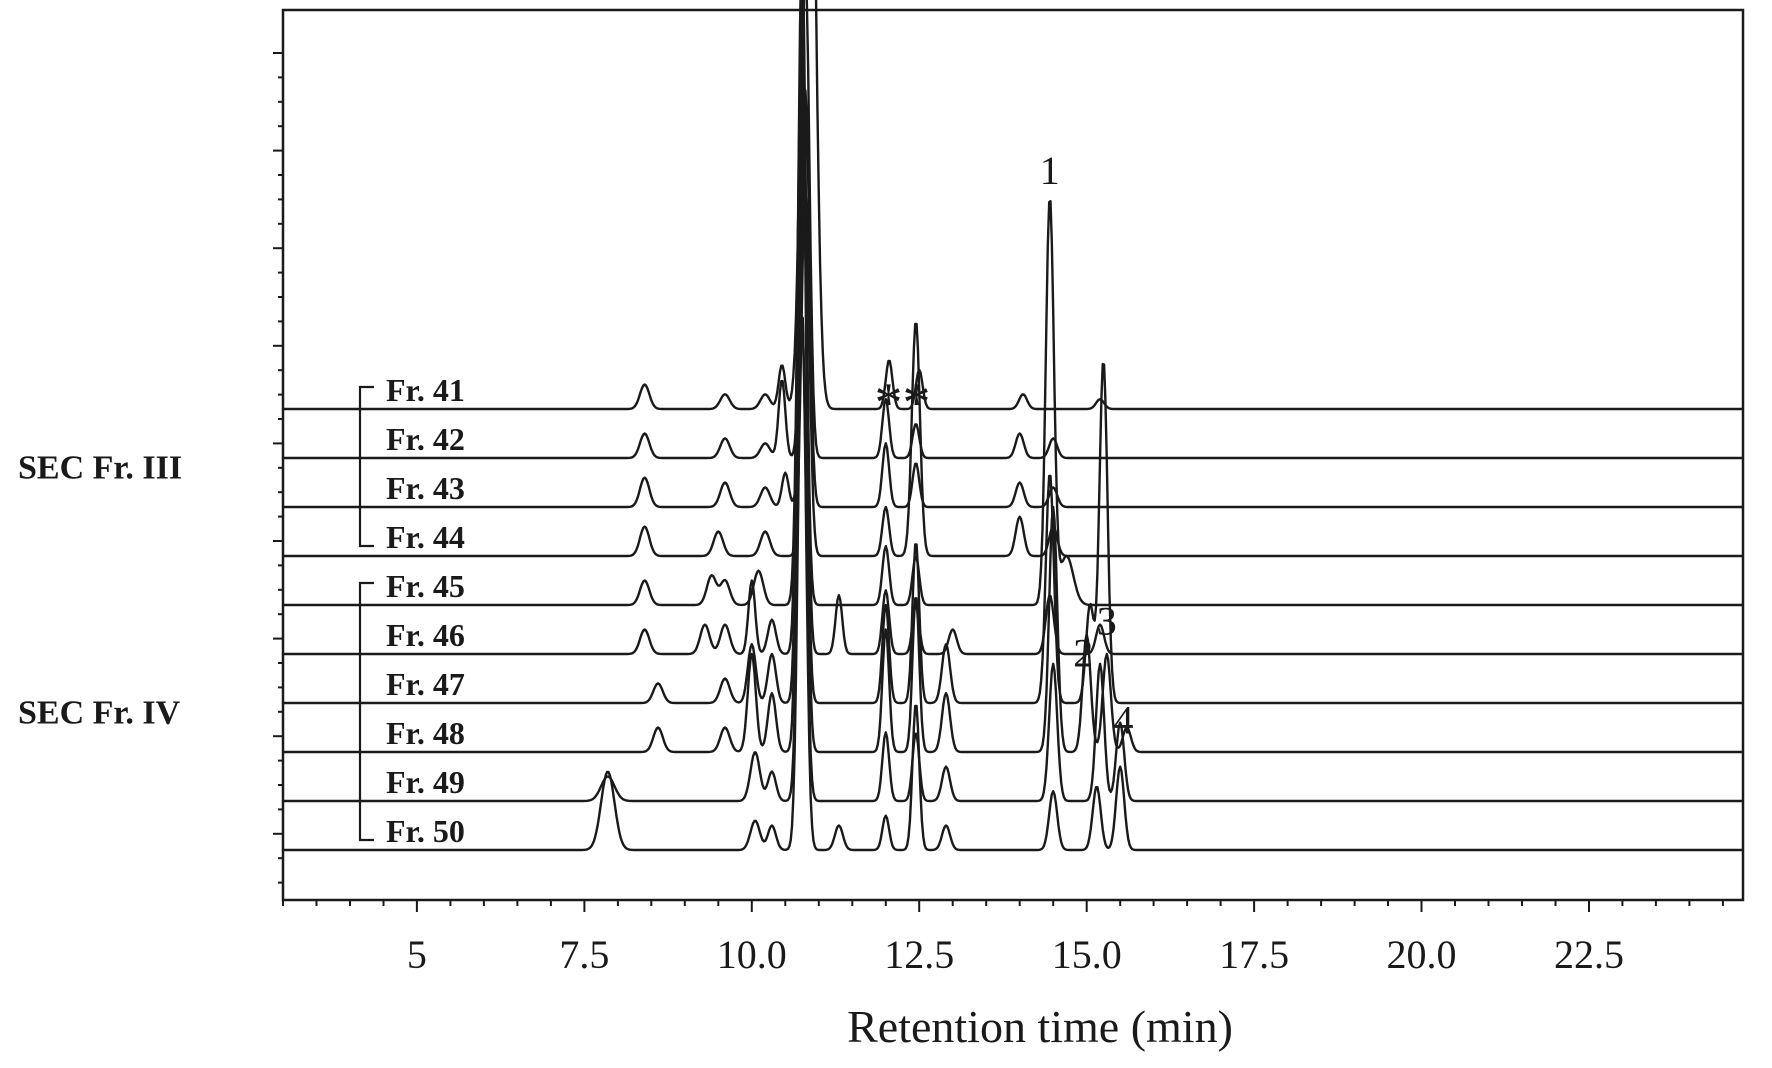 The image size is (1772, 1068). I want to click on x-tick-label: 22.5, so click(1589, 954).